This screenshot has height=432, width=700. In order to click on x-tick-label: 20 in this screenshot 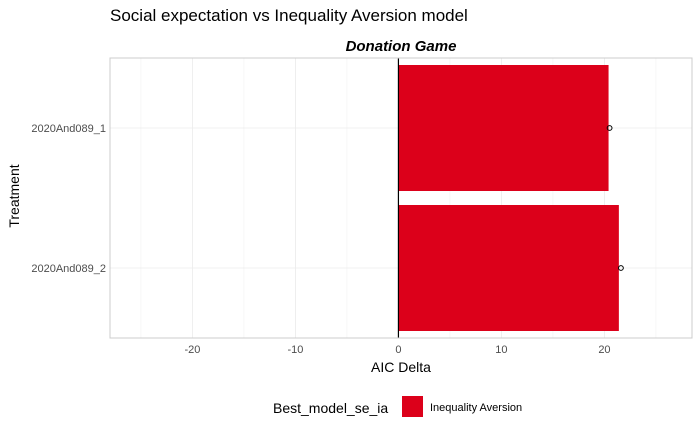, I will do `click(604, 350)`.